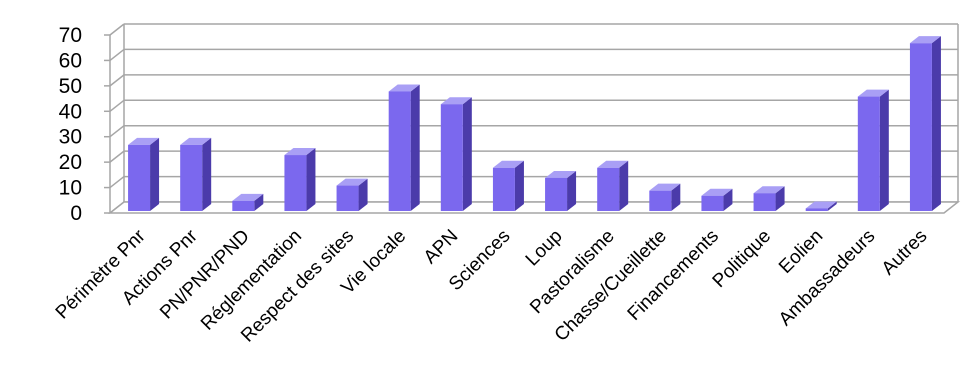 The image size is (971, 382). What do you see at coordinates (70, 137) in the screenshot?
I see `y-tick-label: 30` at bounding box center [70, 137].